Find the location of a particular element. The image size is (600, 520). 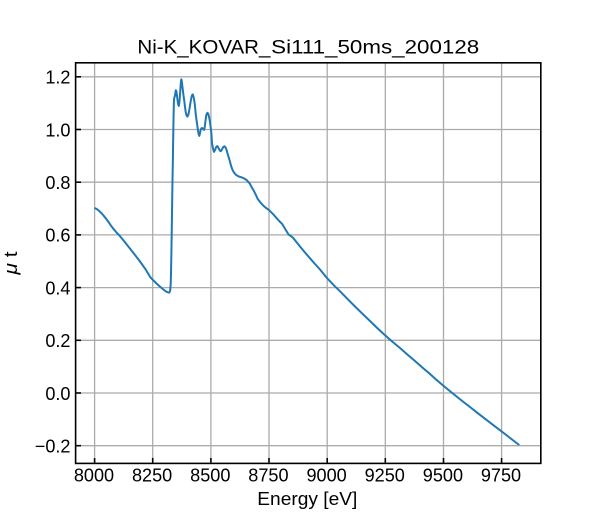

svg-text: 0.0 is located at coordinates (57, 394).